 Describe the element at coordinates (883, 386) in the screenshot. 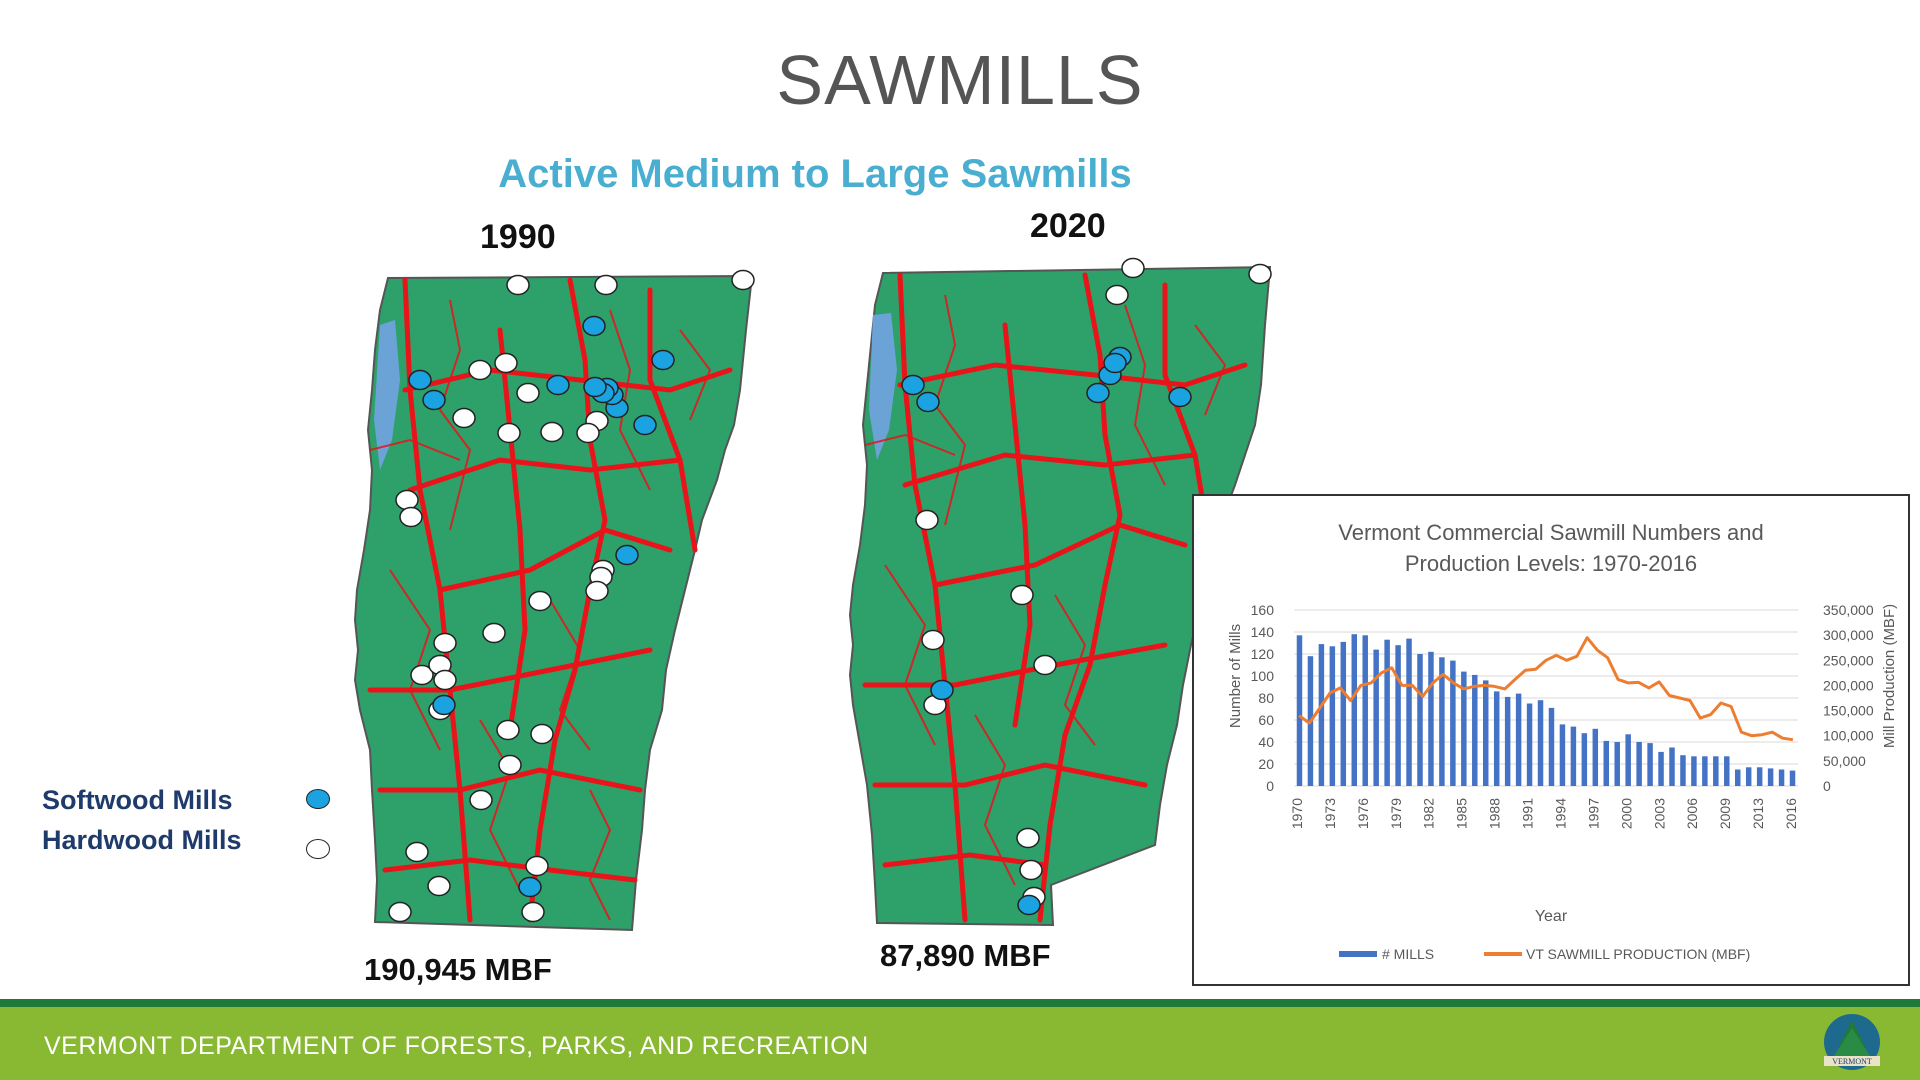

I see `lake-champlain` at that location.